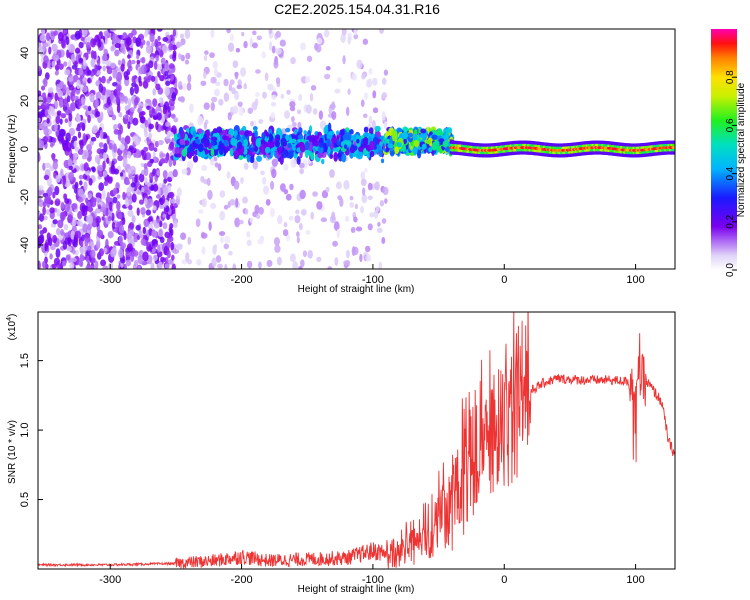 The height and width of the screenshot is (600, 750). Describe the element at coordinates (635, 280) in the screenshot. I see `x-tick-label: 100` at that location.